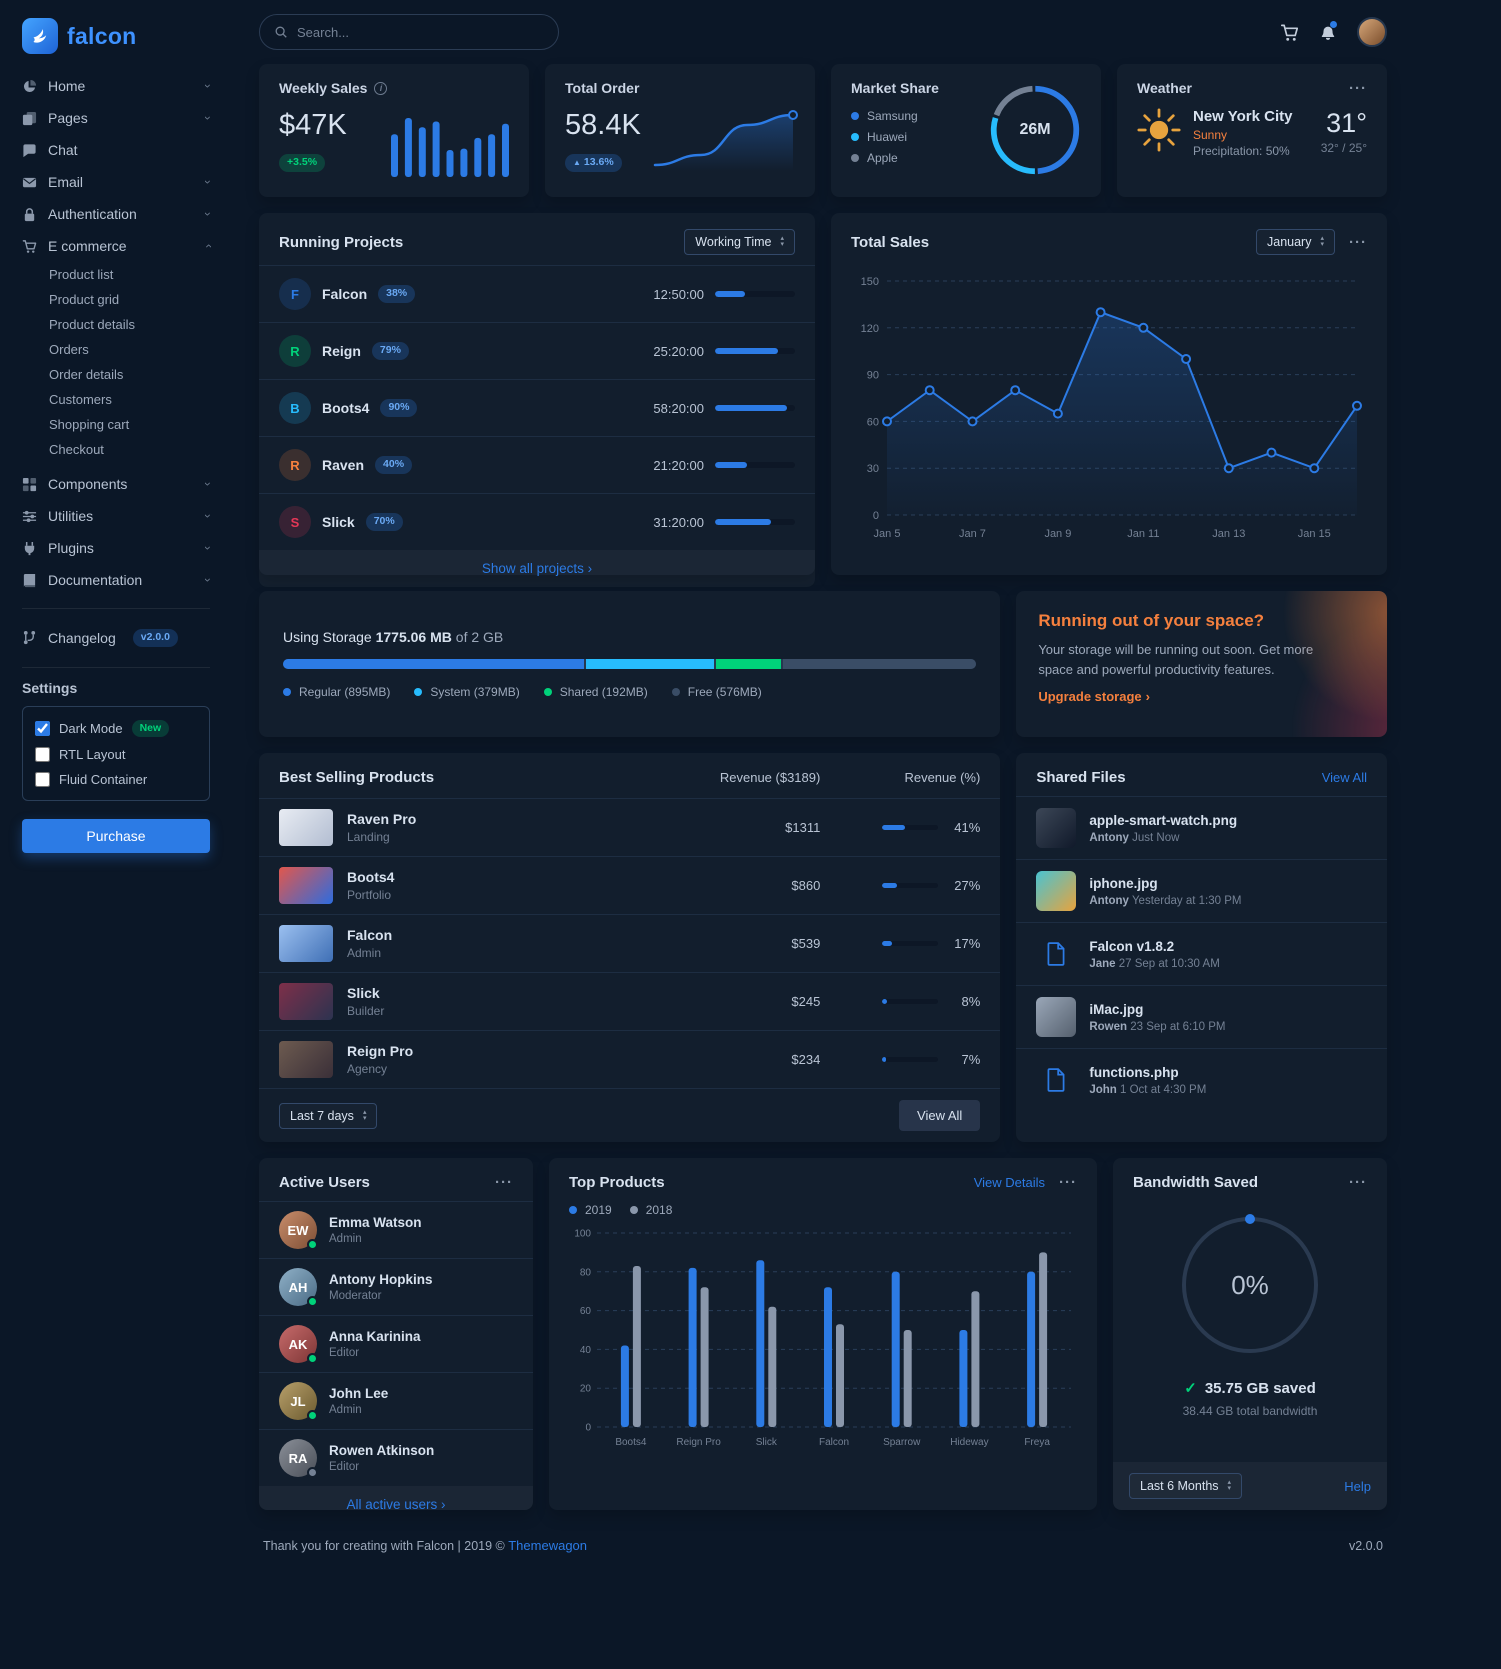 The image size is (1501, 1669). I want to click on product-revenue: $1311, so click(803, 827).